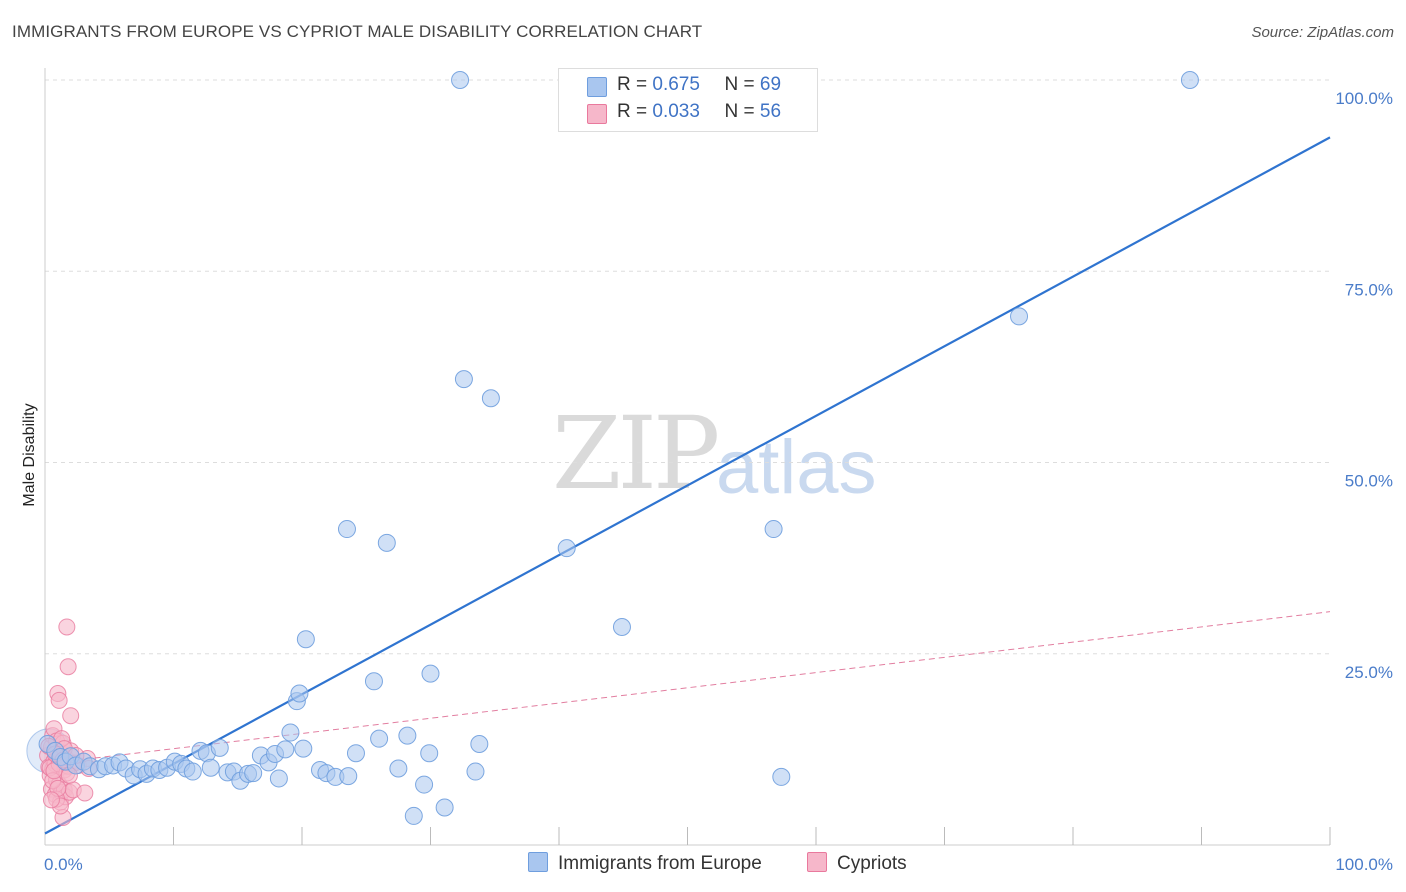 This screenshot has width=1406, height=892. I want to click on legend-r-value: 0.675, so click(676, 84).